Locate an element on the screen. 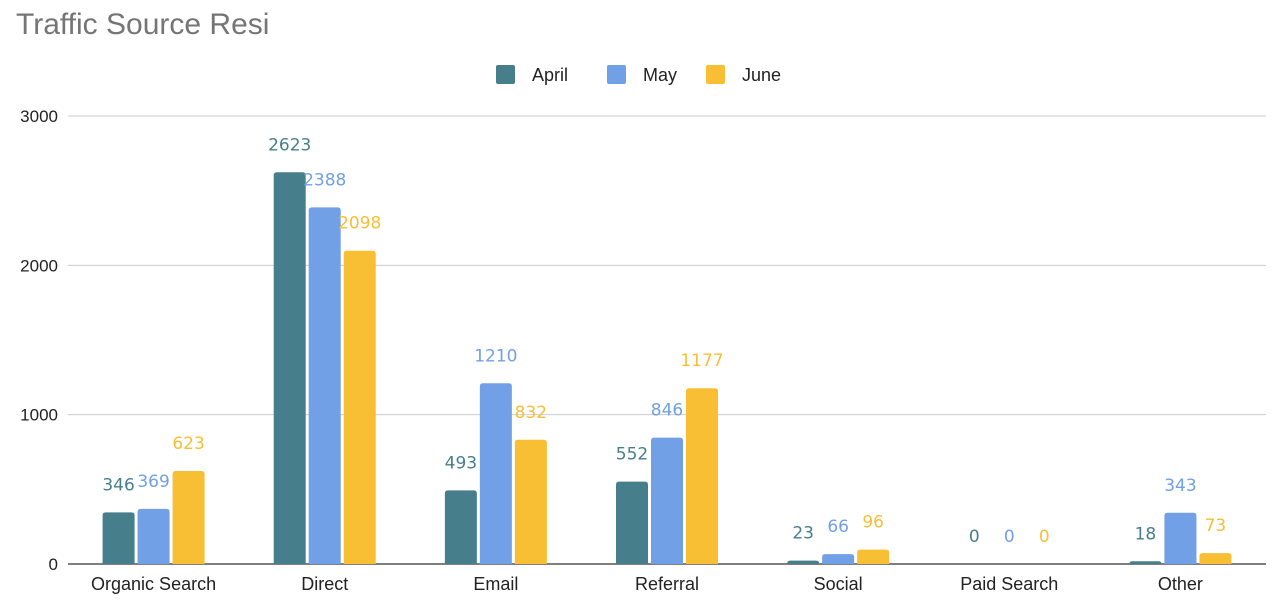 The image size is (1282, 606). data-label: 23 is located at coordinates (803, 534).